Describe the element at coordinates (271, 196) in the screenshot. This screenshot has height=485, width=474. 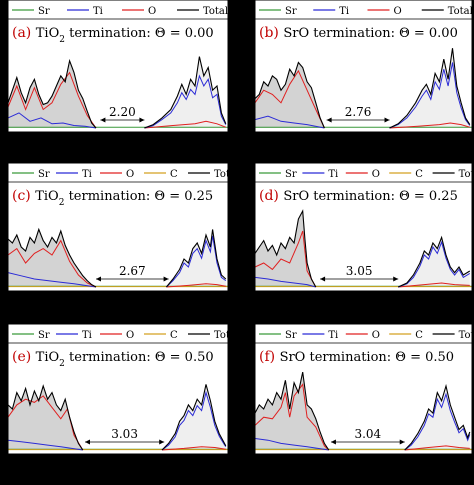
I see `panel-letter: (d)` at that location.